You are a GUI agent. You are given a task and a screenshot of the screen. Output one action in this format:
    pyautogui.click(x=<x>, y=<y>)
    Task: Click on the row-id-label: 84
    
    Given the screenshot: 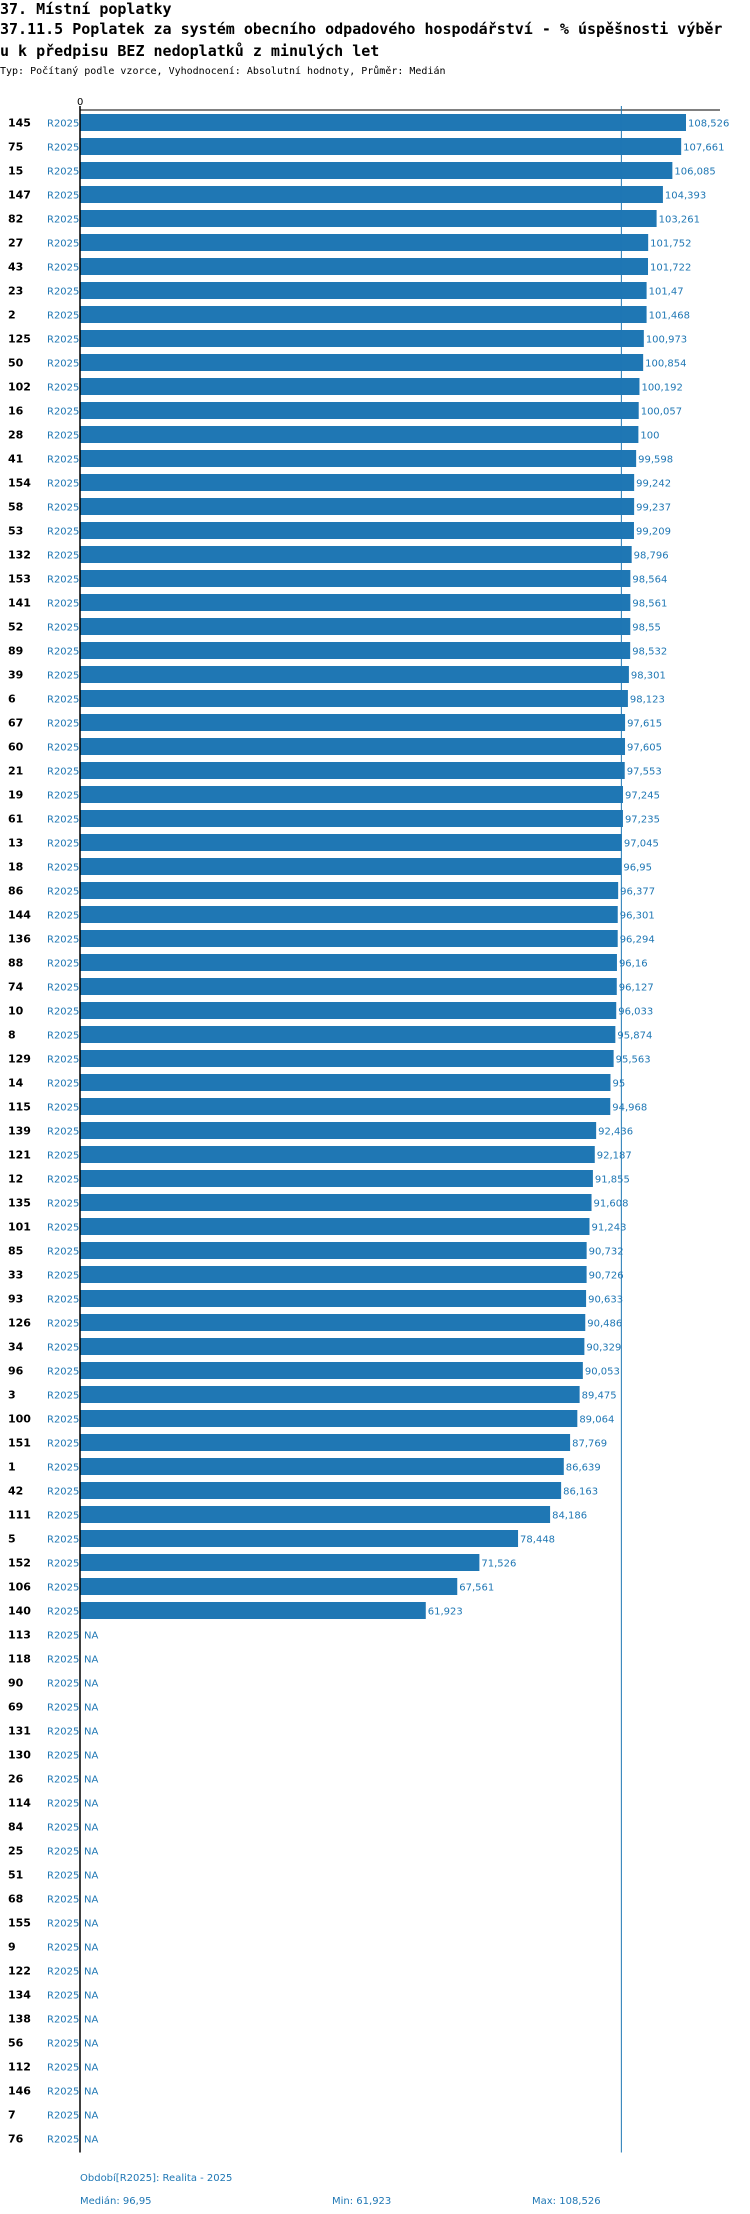 What is the action you would take?
    pyautogui.click(x=16, y=1827)
    